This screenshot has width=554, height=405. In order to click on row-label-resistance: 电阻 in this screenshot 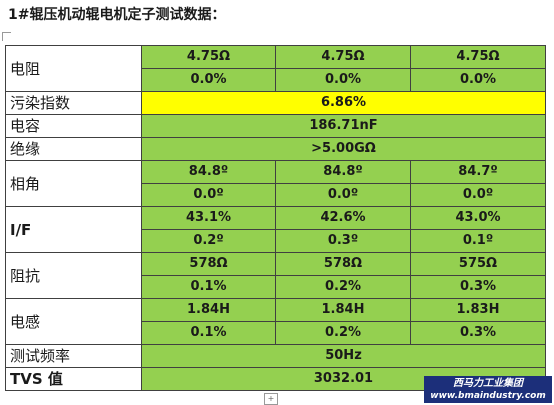, I will do `click(73, 68)`.